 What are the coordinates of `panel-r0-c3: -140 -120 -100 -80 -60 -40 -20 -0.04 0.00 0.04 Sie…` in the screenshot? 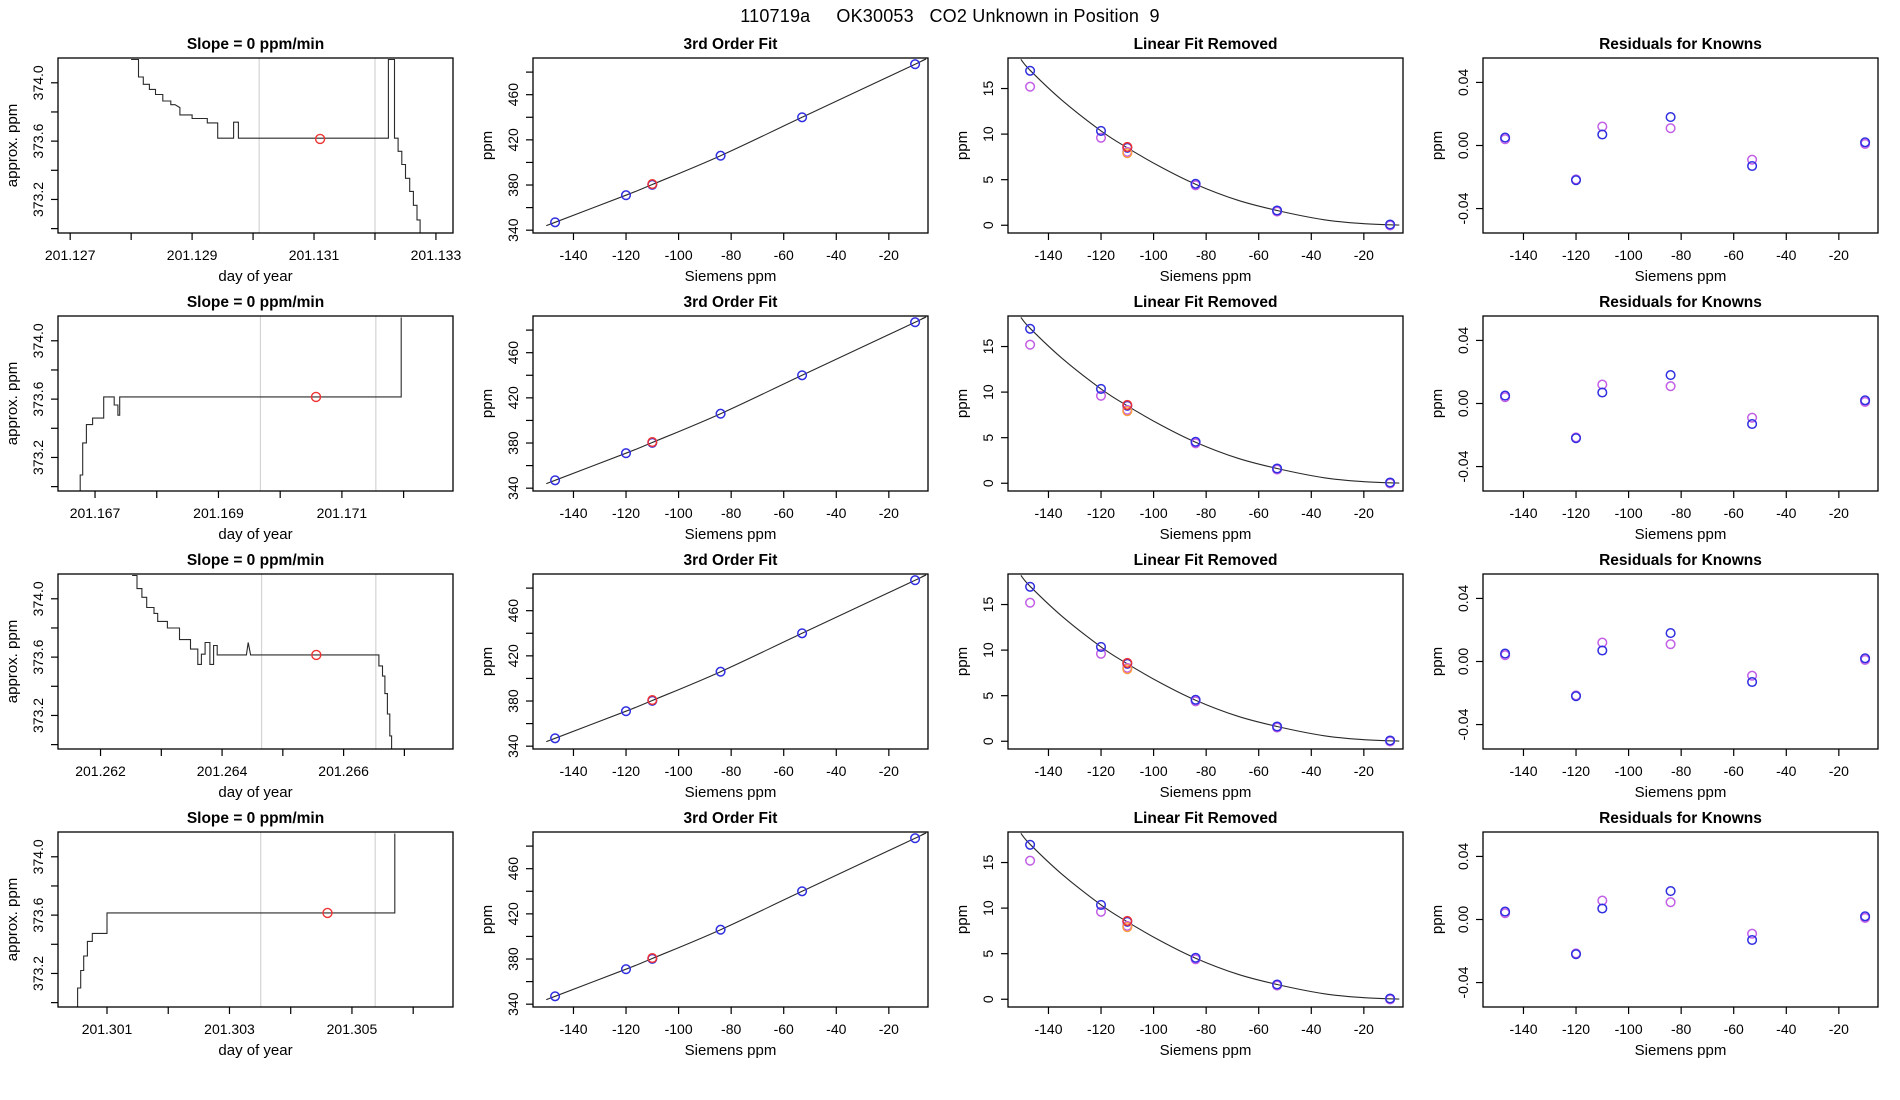 It's located at (1654, 160).